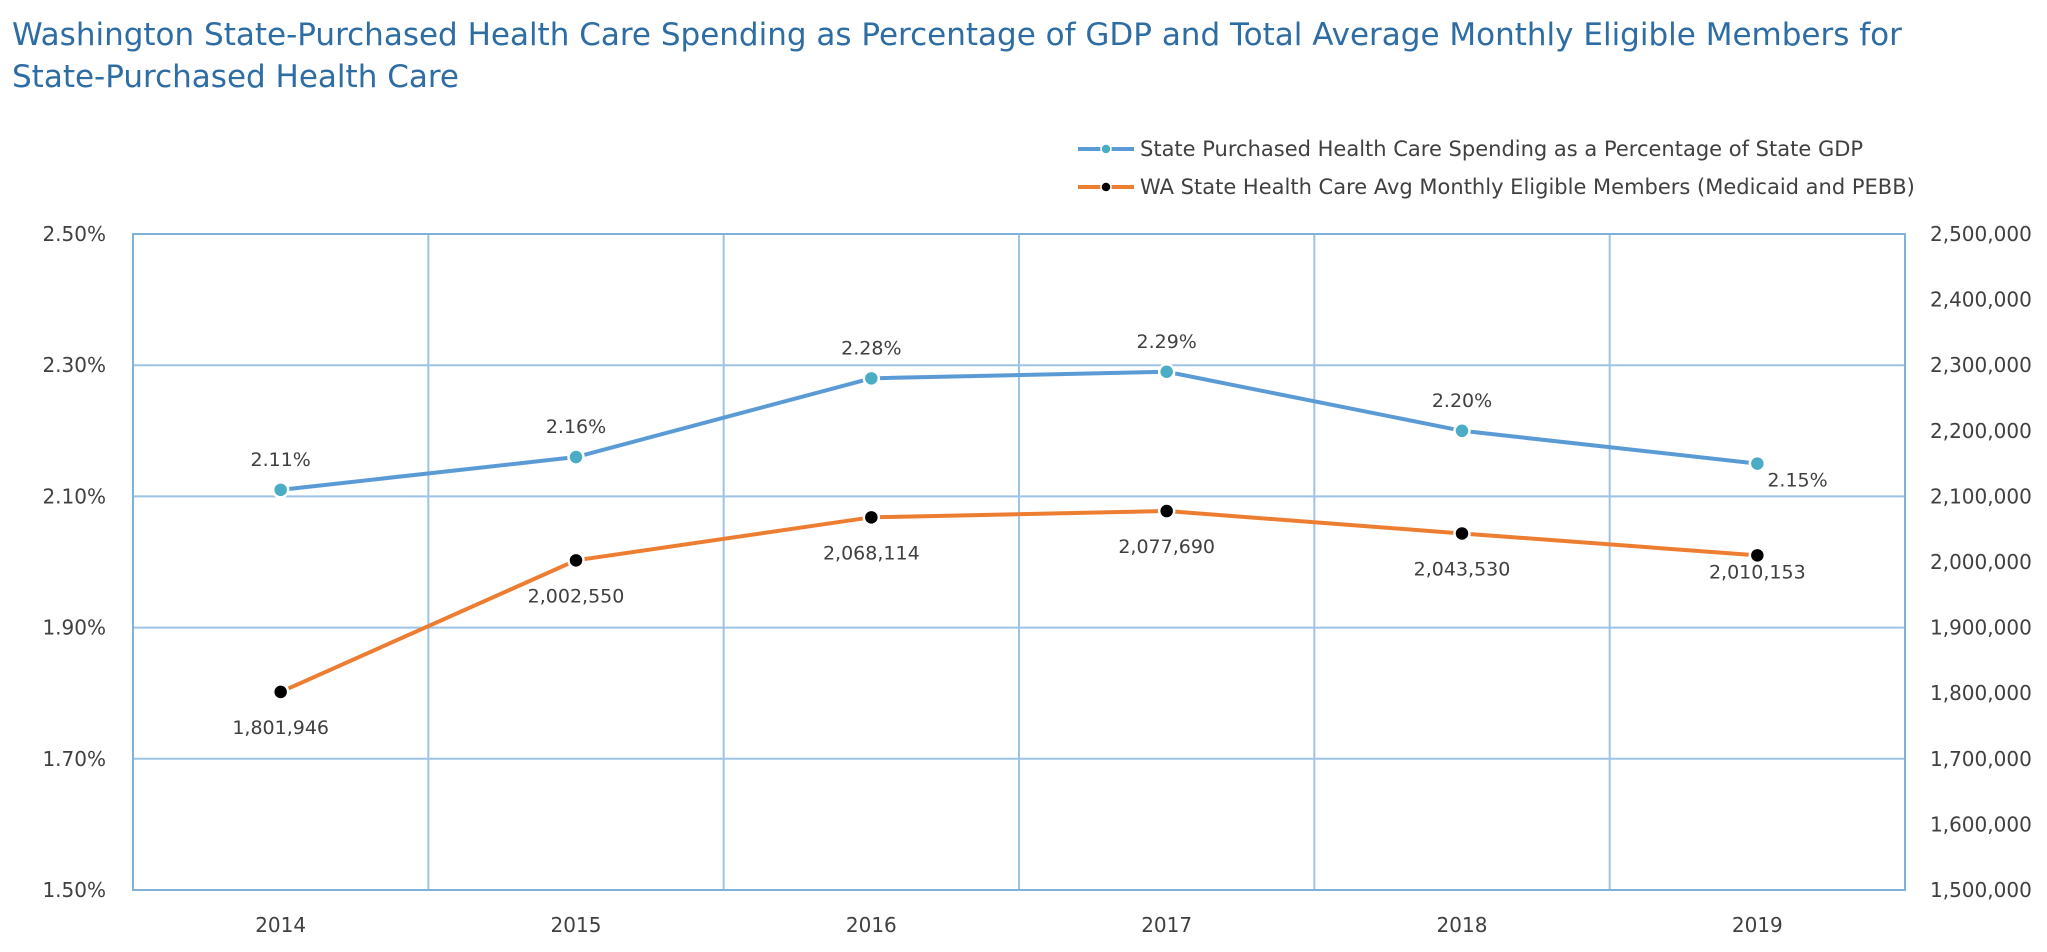 This screenshot has height=952, width=2047. Describe the element at coordinates (871, 925) in the screenshot. I see `x-tick-label: 2016` at that location.